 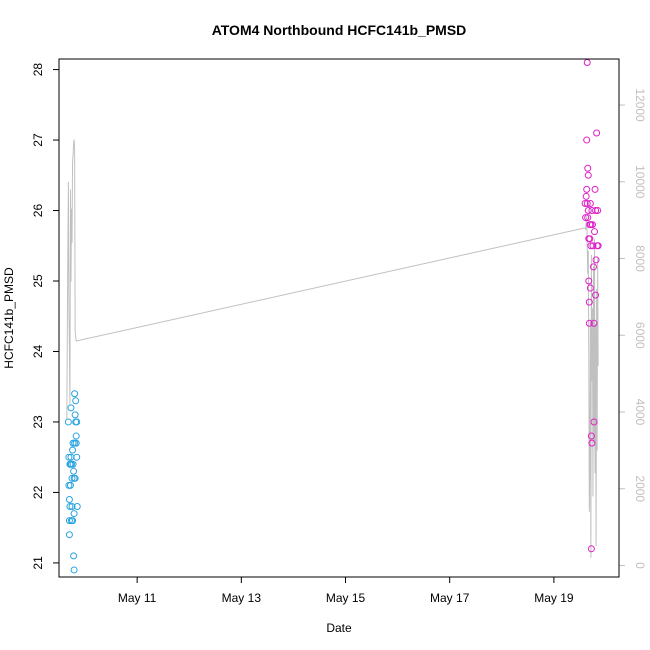 I want to click on y2-tick-label: 0, so click(x=640, y=565).